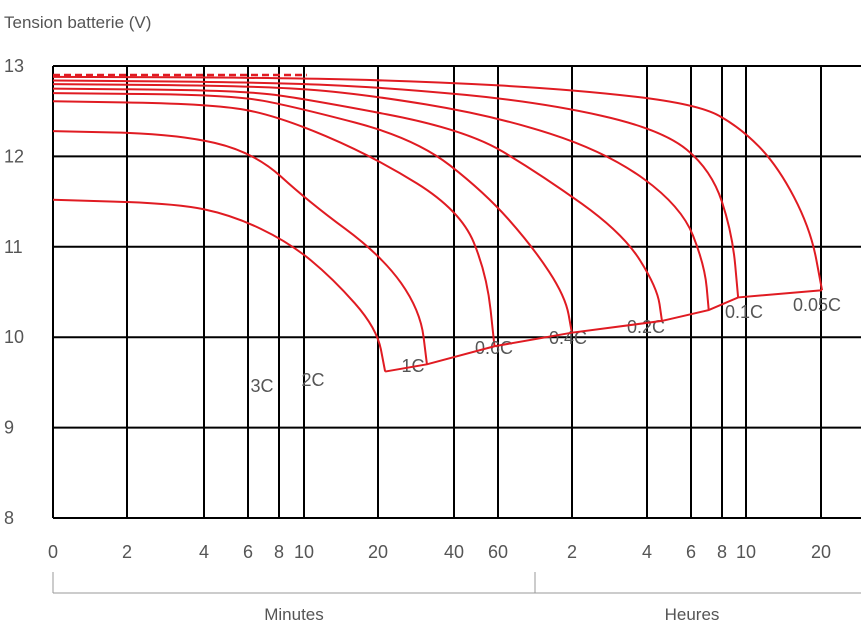 This screenshot has width=861, height=628. Describe the element at coordinates (692, 614) in the screenshot. I see `group-label-heures: Heures` at that location.